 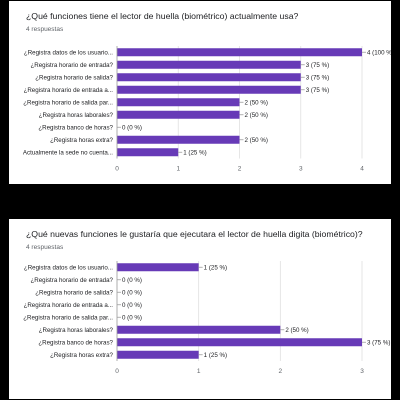 I want to click on x-tick-label: 4, so click(x=362, y=169).